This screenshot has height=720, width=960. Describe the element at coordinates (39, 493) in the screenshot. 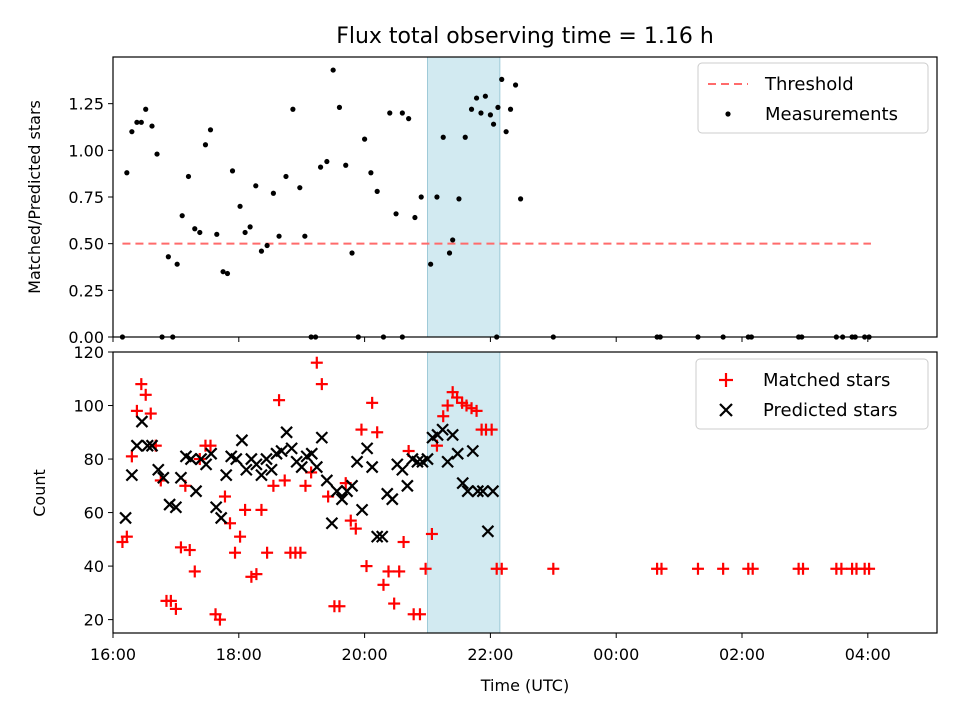

I see `count-y-axis-label: Count` at that location.